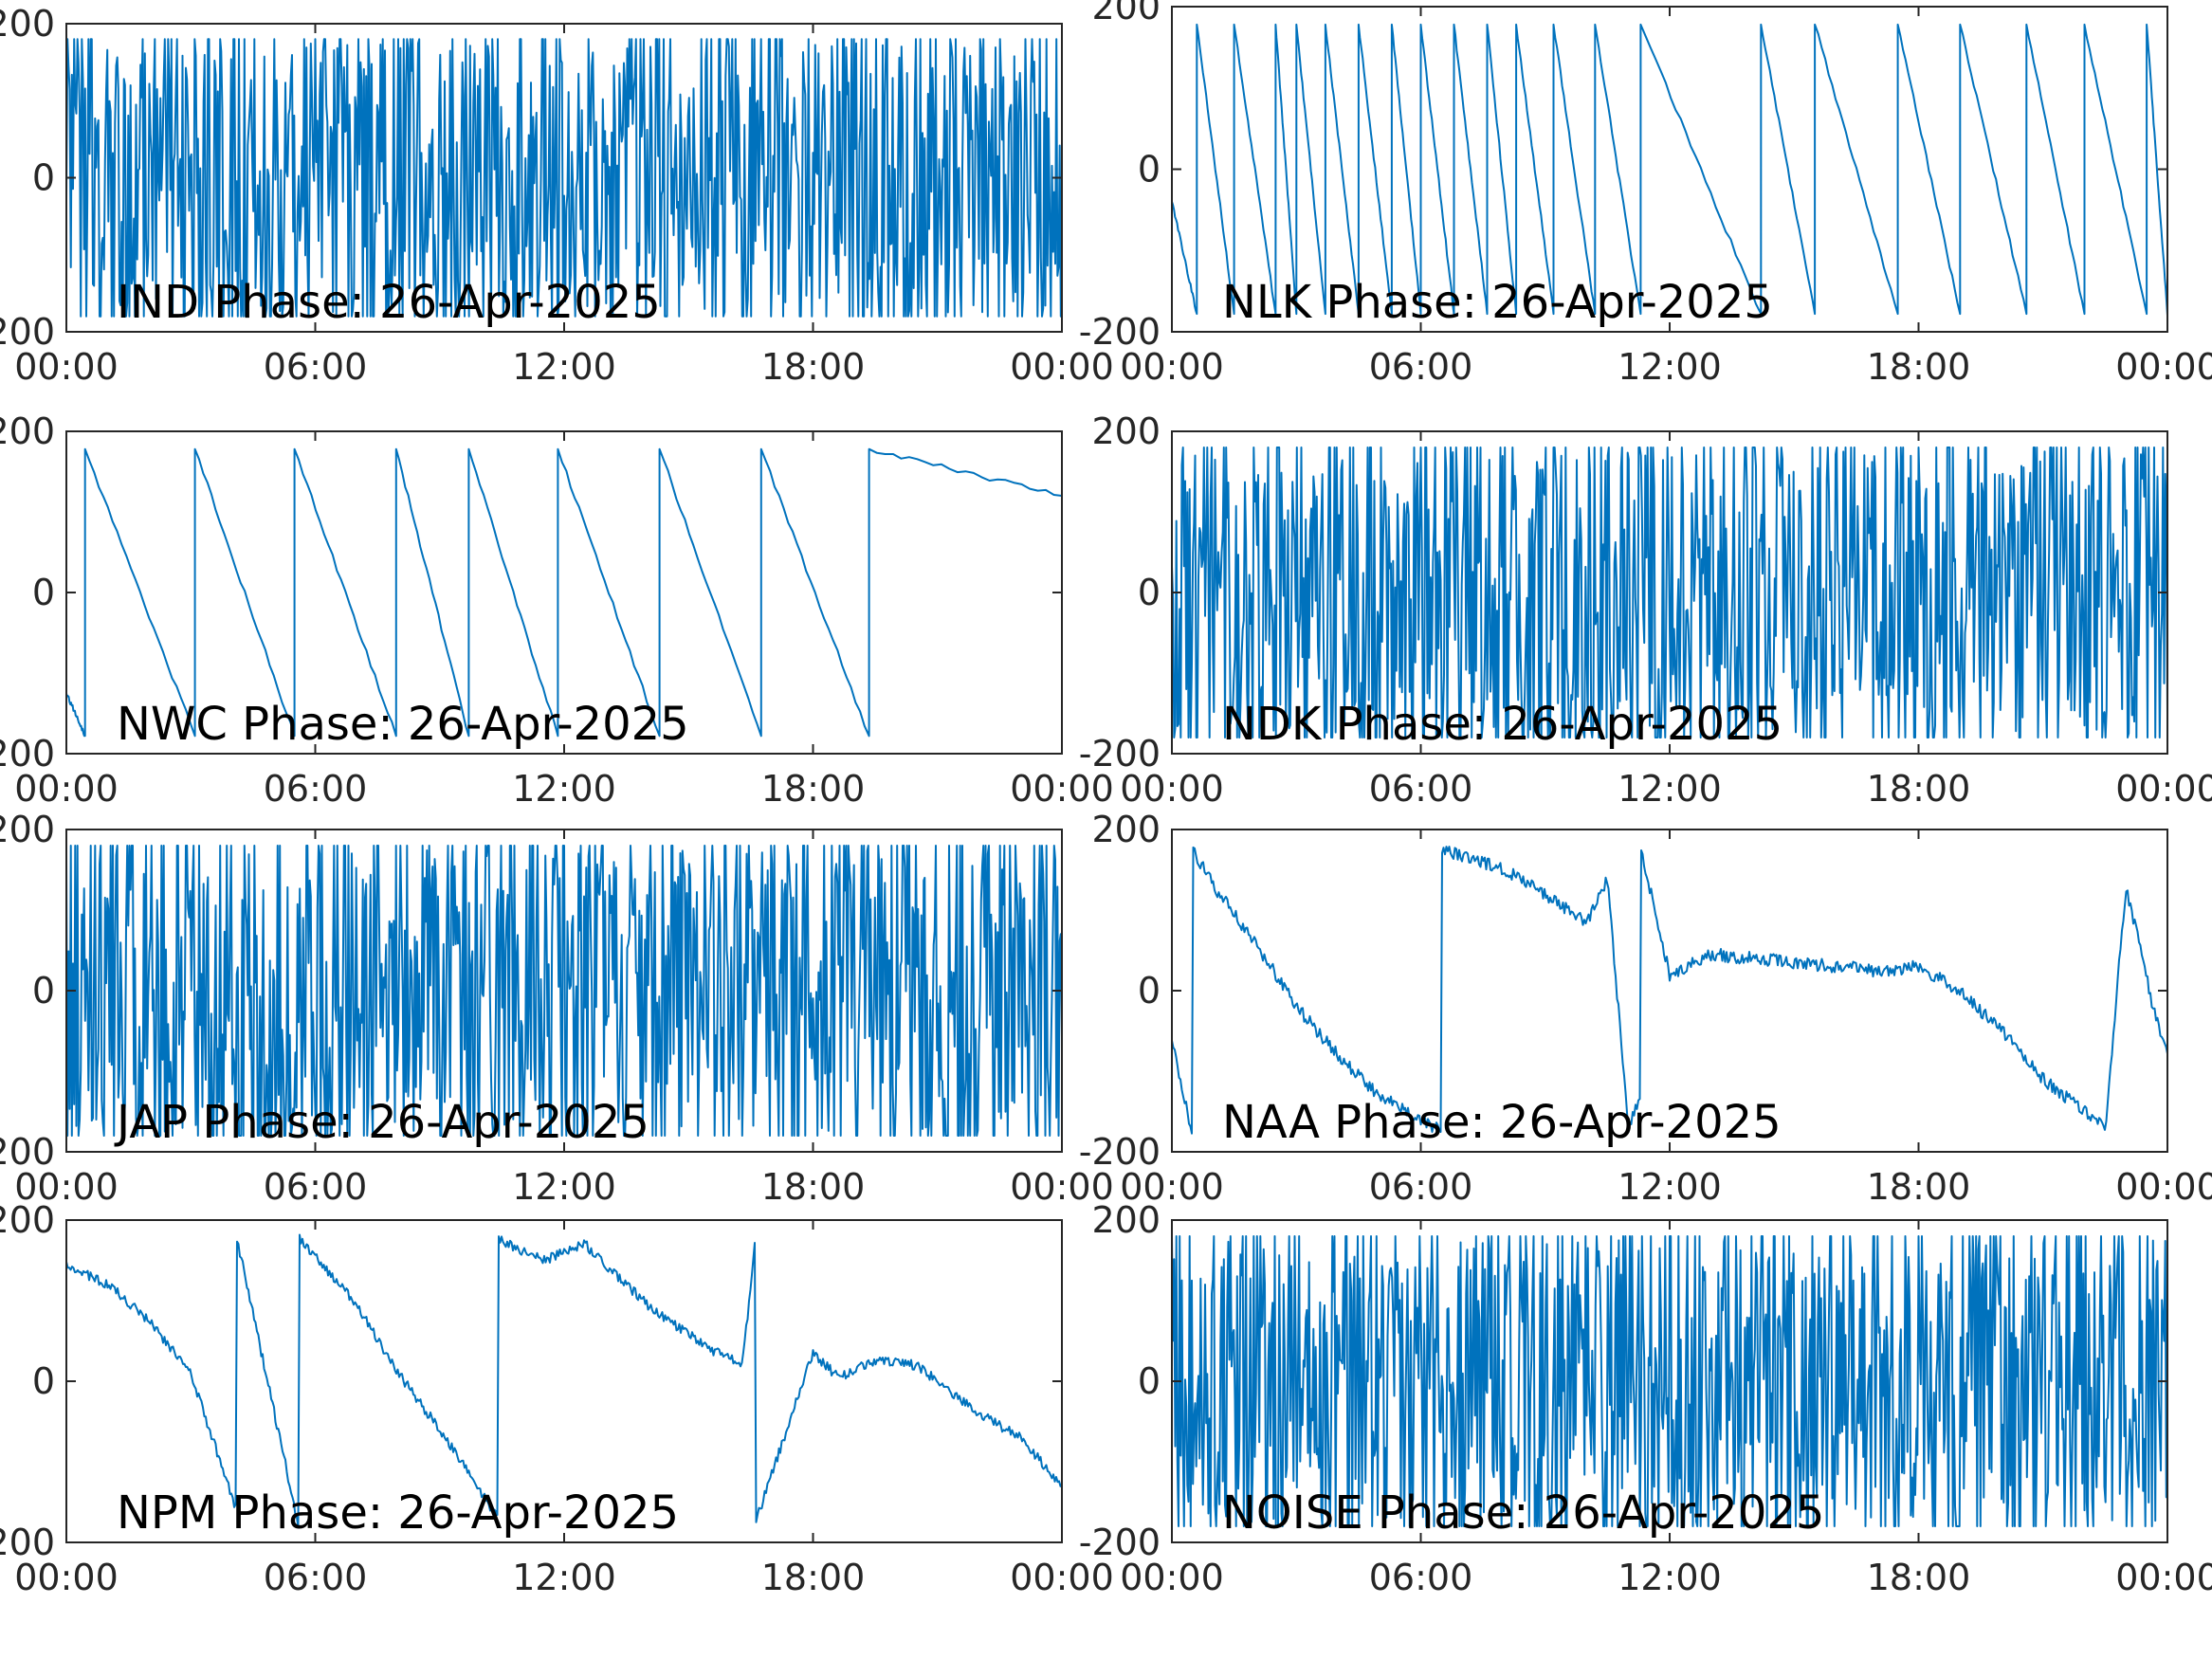  What do you see at coordinates (1497, 302) in the screenshot?
I see `panel-title: NLK Phase: 26-Apr-2025` at bounding box center [1497, 302].